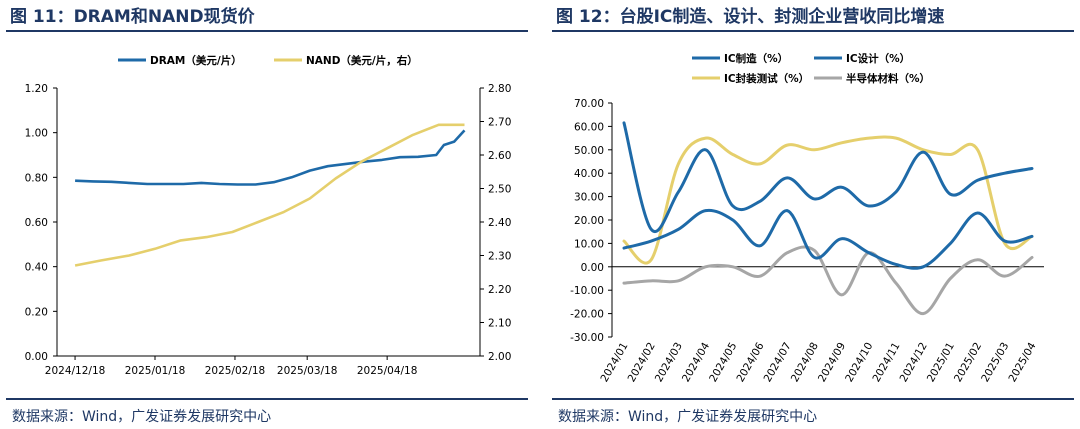  Describe the element at coordinates (878, 58) in the screenshot. I see `legend-label: IC设计（%）` at that location.